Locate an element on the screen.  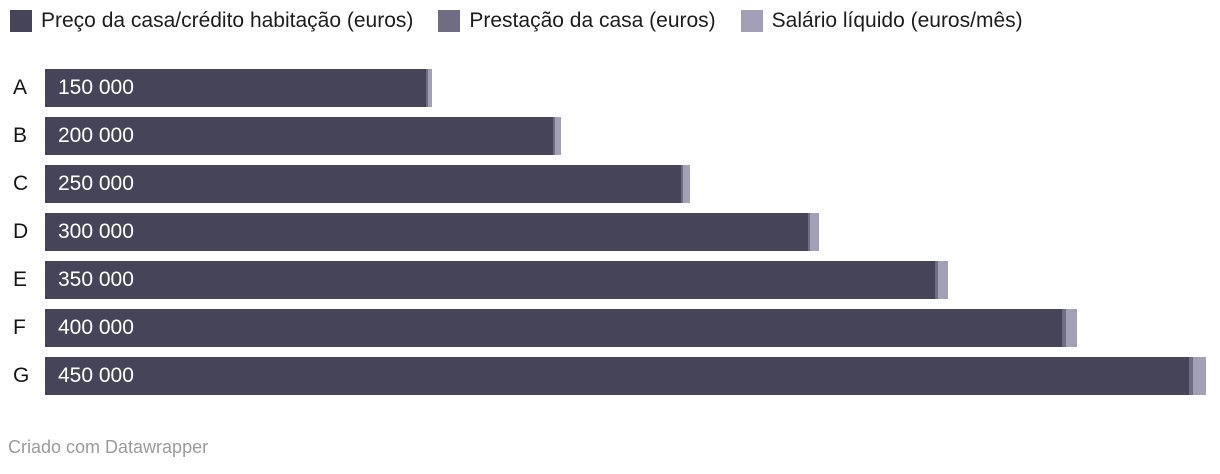
legend-item: Prestação da casa (euros) is located at coordinates (577, 20).